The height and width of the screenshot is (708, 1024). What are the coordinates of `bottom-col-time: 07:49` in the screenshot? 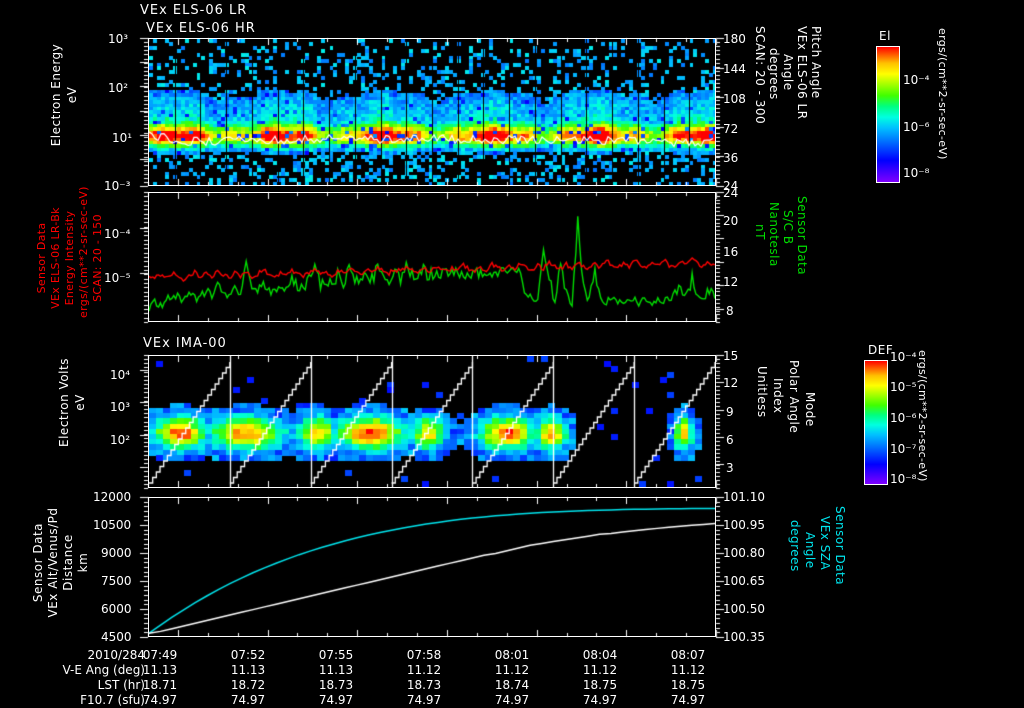 It's located at (160, 655).